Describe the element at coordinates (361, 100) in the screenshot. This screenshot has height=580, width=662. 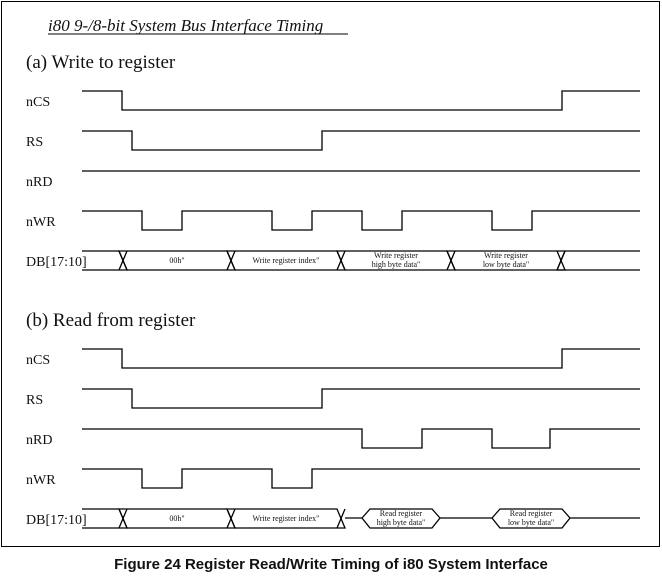
I see `write-ncs-waveform` at that location.